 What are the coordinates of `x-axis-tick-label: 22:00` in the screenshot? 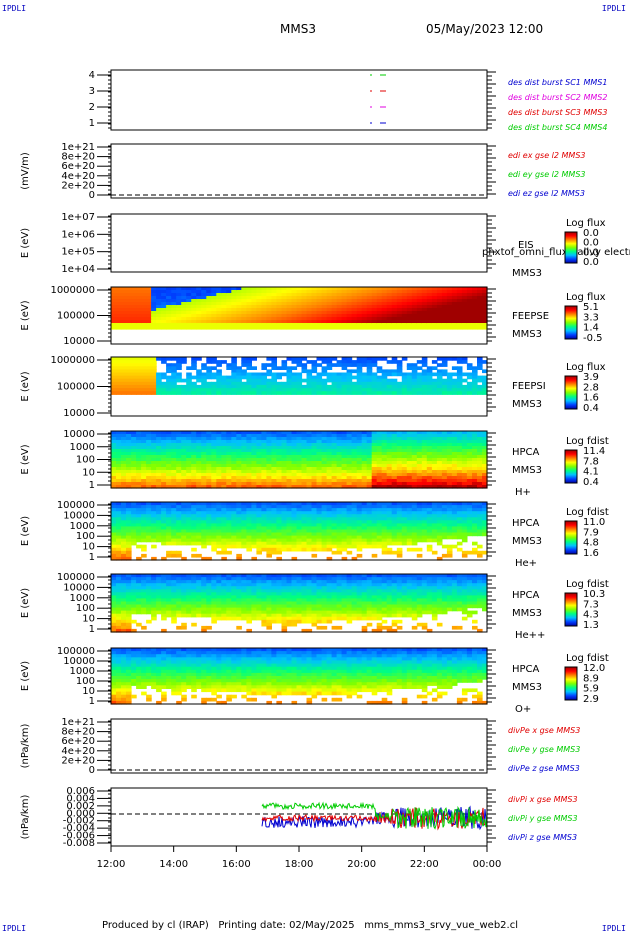 It's located at (424, 864).